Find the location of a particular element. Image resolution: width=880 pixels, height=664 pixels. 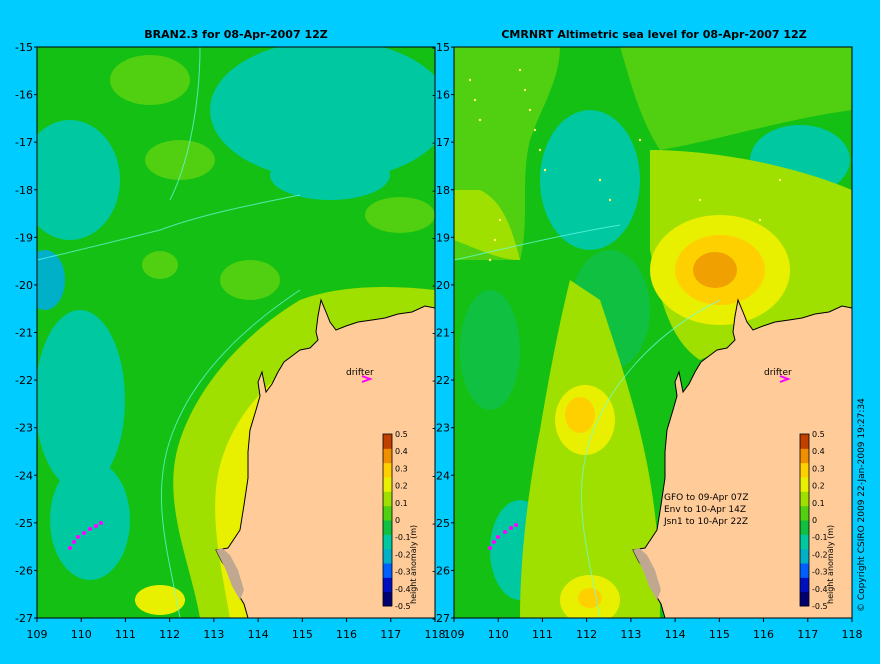

left-colorbar-tick: 0.3 is located at coordinates (401, 468).